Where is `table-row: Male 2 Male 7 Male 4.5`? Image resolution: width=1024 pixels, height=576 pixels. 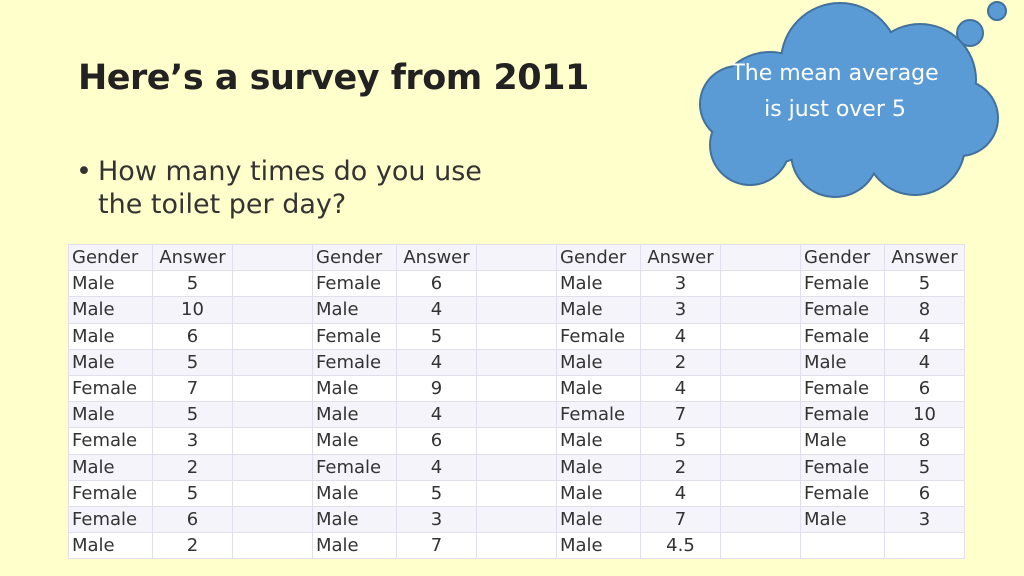
table-row: Male 2 Male 7 Male 4.5 is located at coordinates (516, 546).